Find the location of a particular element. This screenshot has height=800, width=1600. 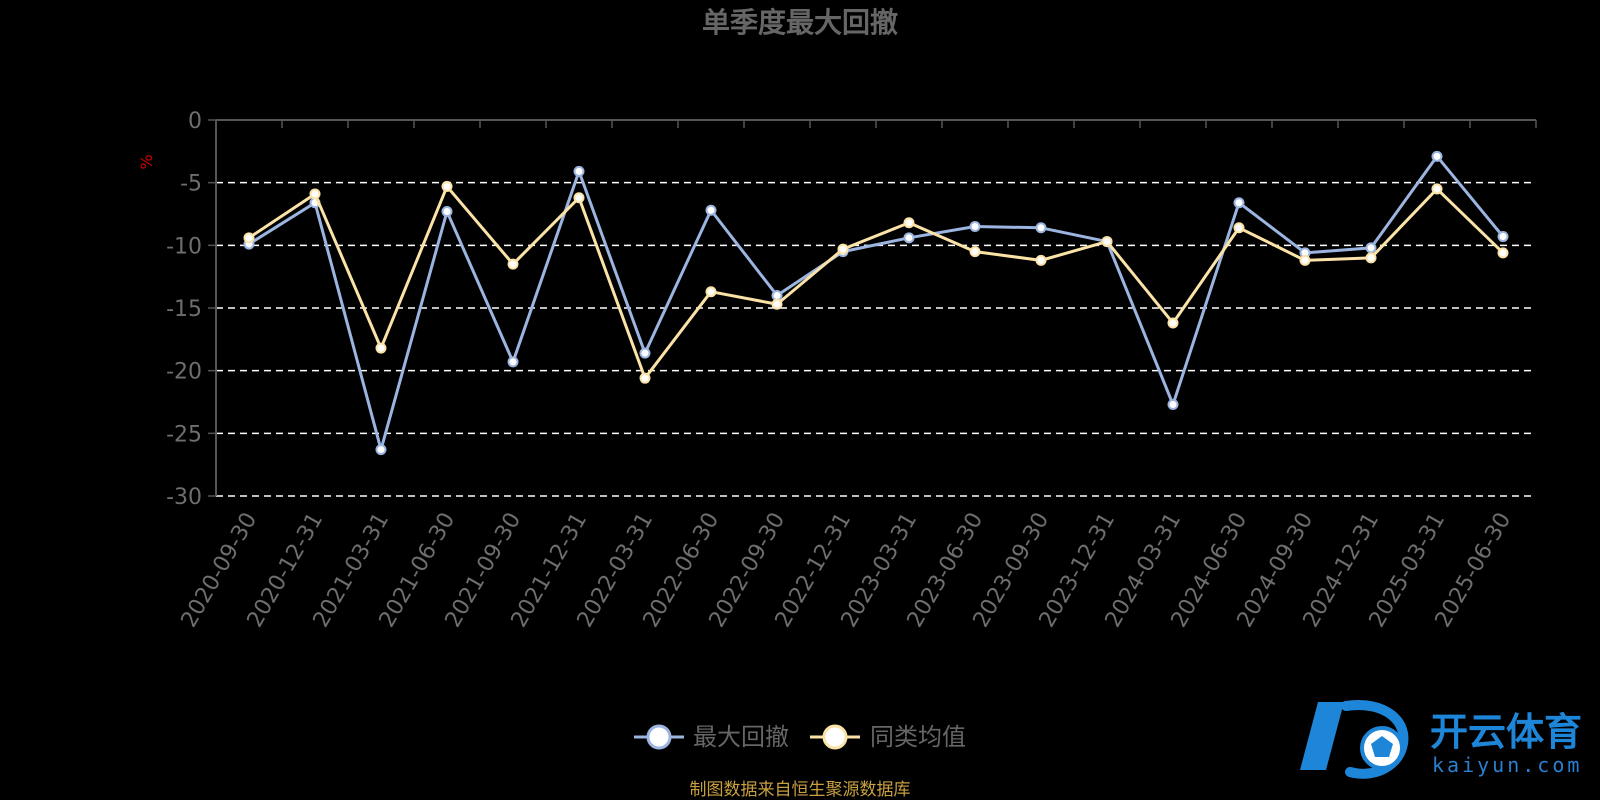

brand-logo-icon is located at coordinates (1354, 739).